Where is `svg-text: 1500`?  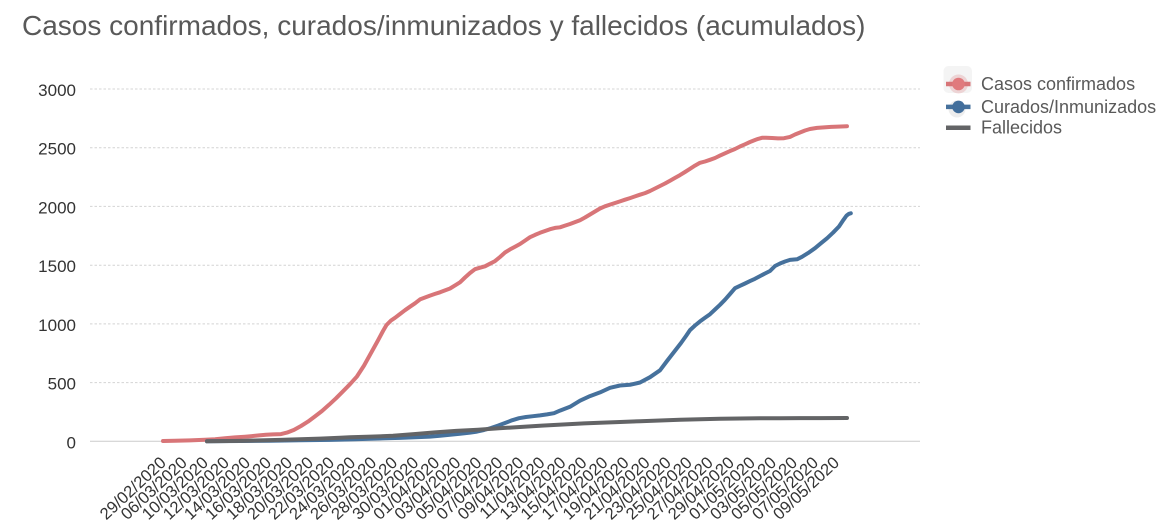 svg-text: 1500 is located at coordinates (57, 266).